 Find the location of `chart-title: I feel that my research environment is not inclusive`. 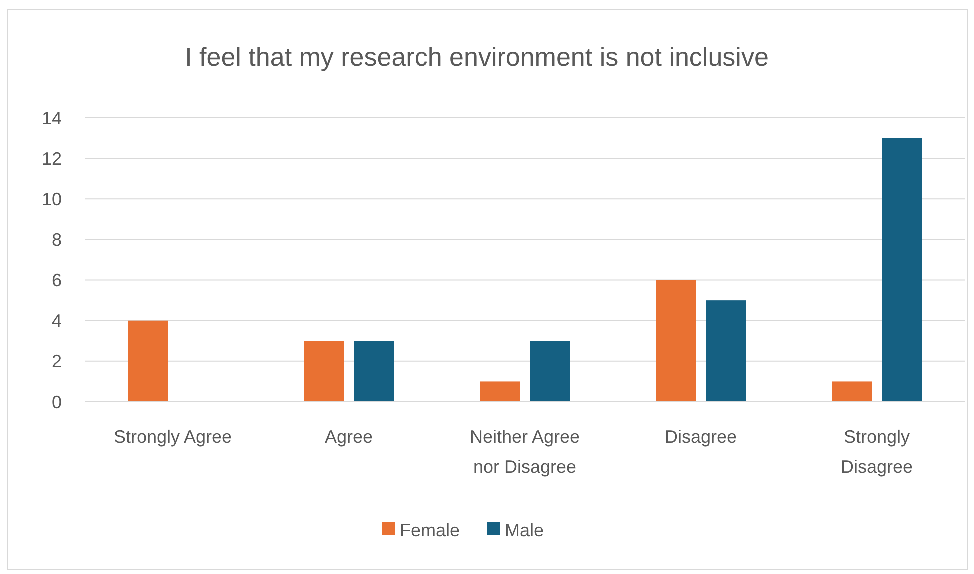

chart-title: I feel that my research environment is not inclusive is located at coordinates (477, 57).